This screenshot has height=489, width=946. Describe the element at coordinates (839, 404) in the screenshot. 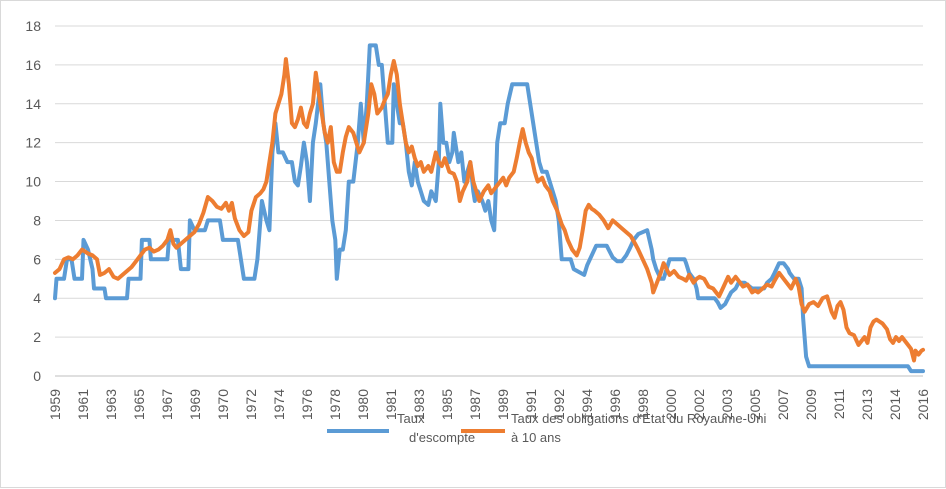

I see `x-tick-label: 2011` at that location.